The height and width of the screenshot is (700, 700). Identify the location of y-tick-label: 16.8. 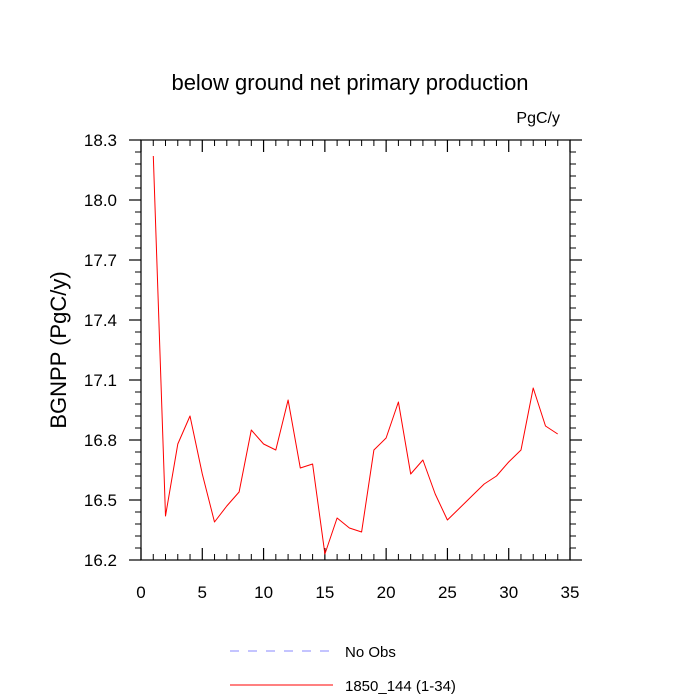
(100, 440).